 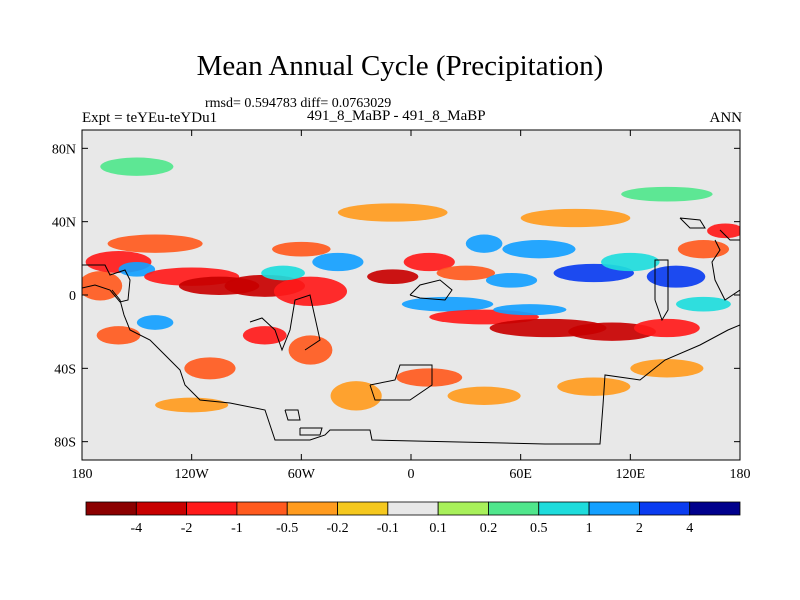 I want to click on colorbar-label-7: 0.2, so click(x=489, y=528).